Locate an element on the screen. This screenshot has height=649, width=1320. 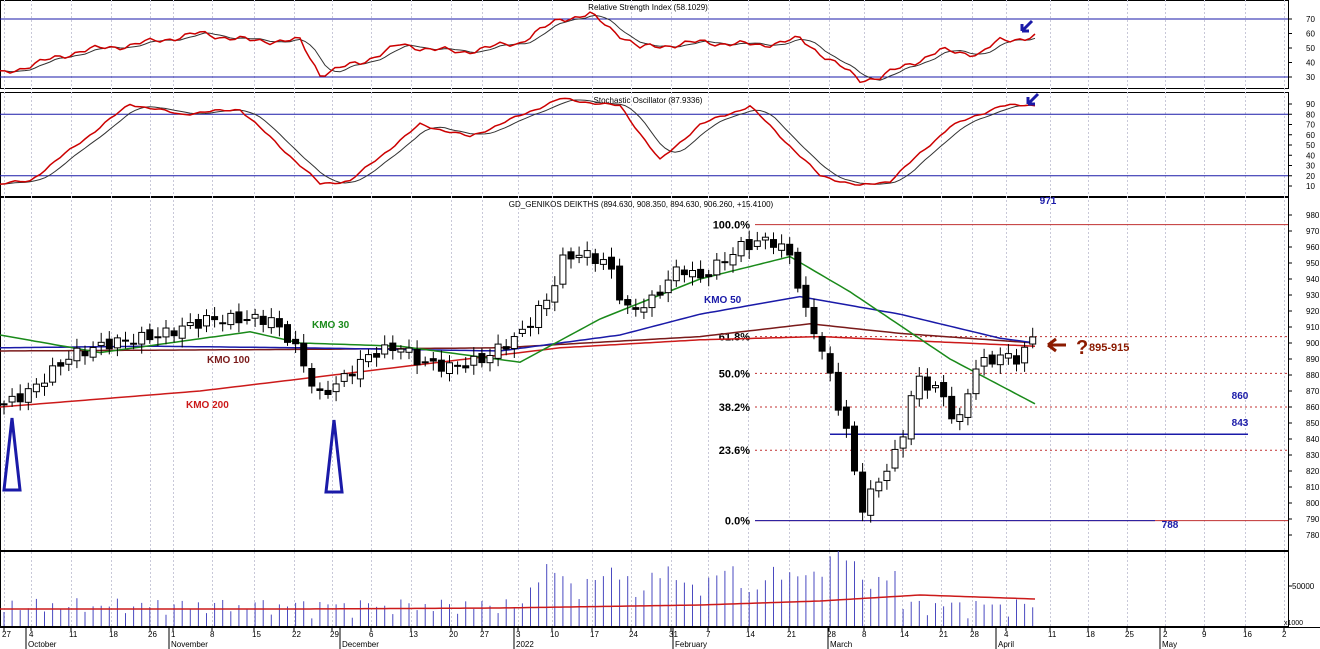
blue-arrow-icon is located at coordinates (1033, 99).